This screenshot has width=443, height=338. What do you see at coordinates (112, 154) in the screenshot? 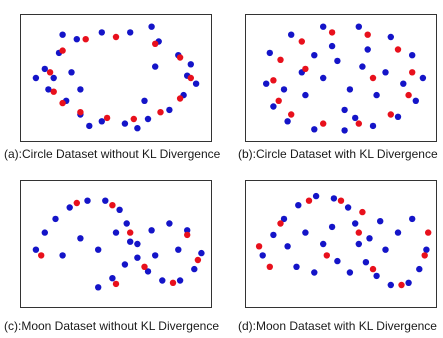
I see `caption-a: (a):Circle Dataset without KL Divergence` at bounding box center [112, 154].